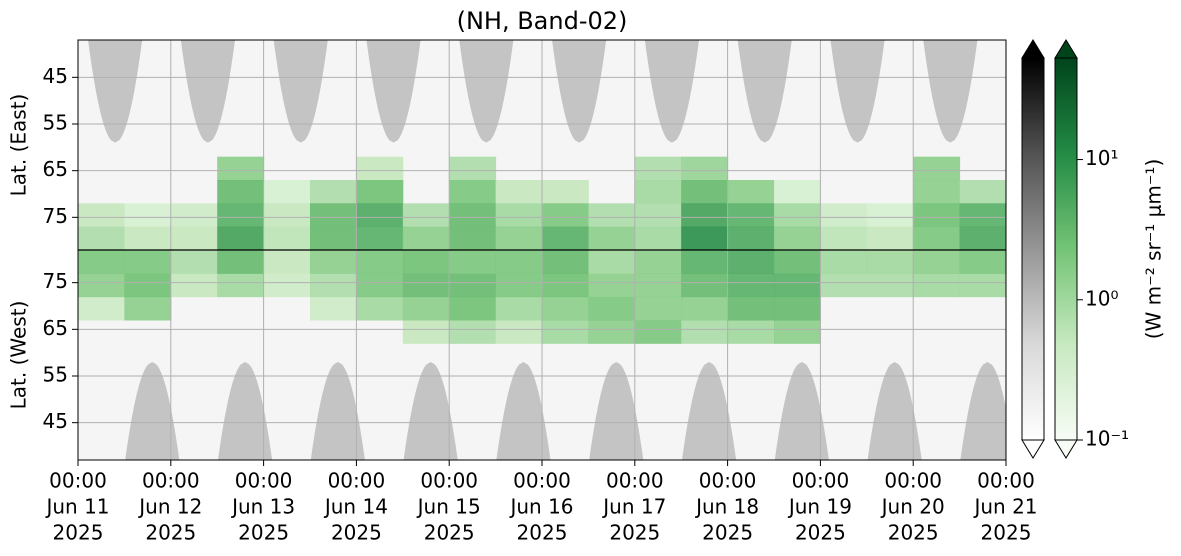 The height and width of the screenshot is (556, 1181). What do you see at coordinates (1101, 158) in the screenshot?
I see `colorbar-tick-label: 10¹` at bounding box center [1101, 158].